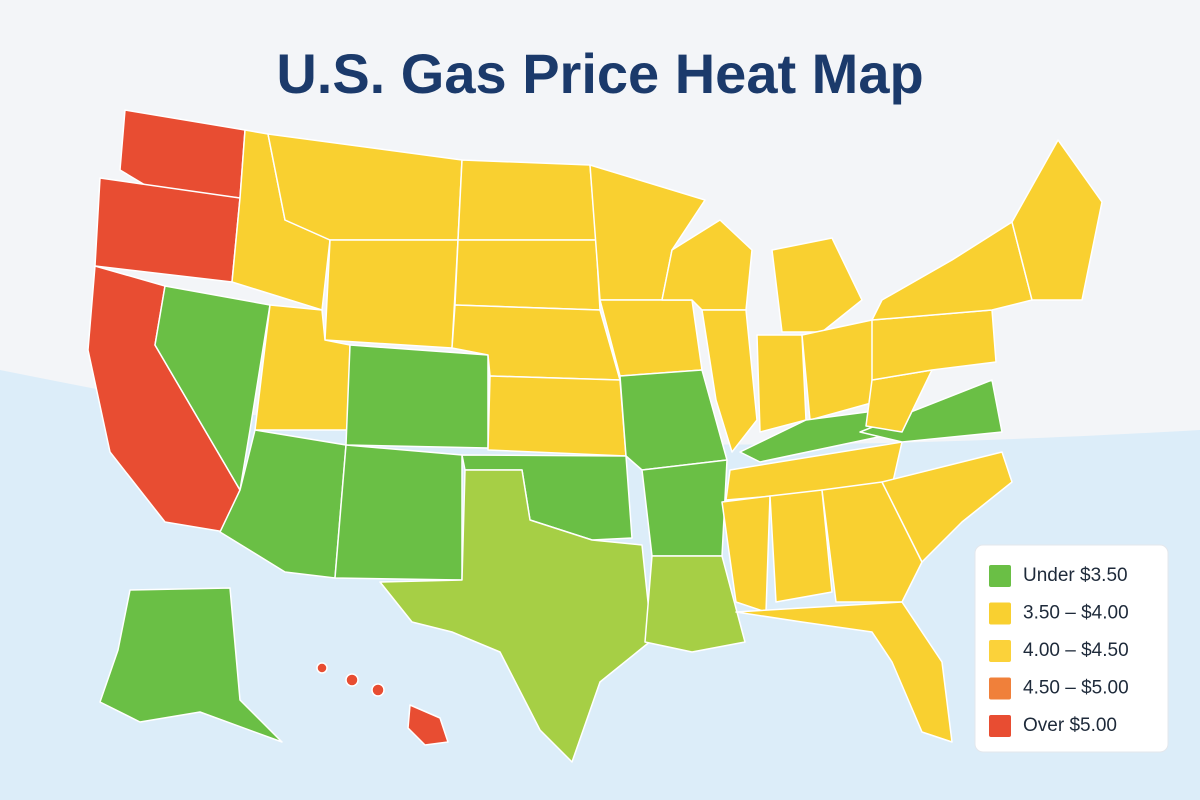 This screenshot has height=800, width=1200. What do you see at coordinates (382, 704) in the screenshot?
I see `hawaii` at bounding box center [382, 704].